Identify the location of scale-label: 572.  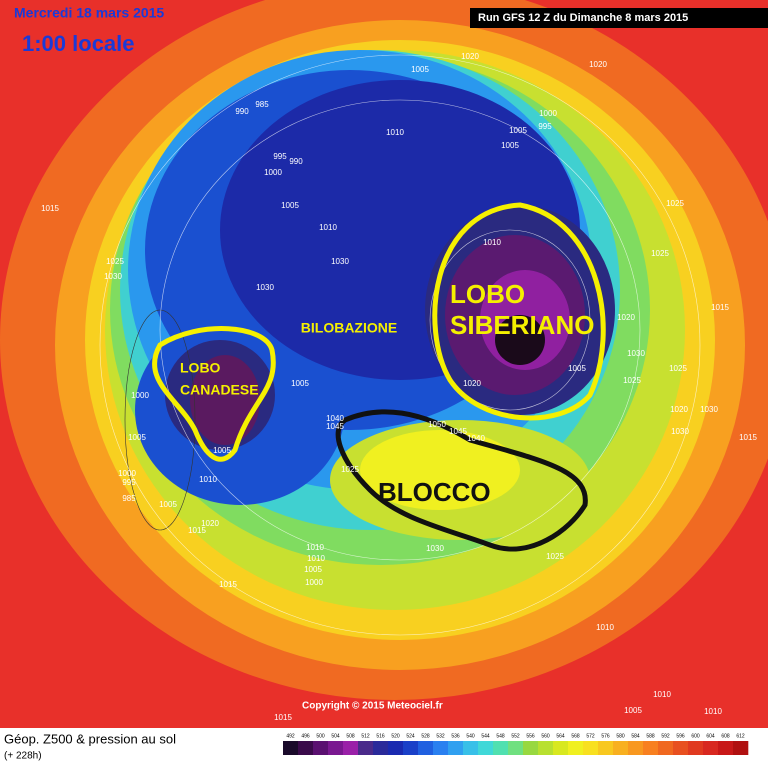
(590, 736).